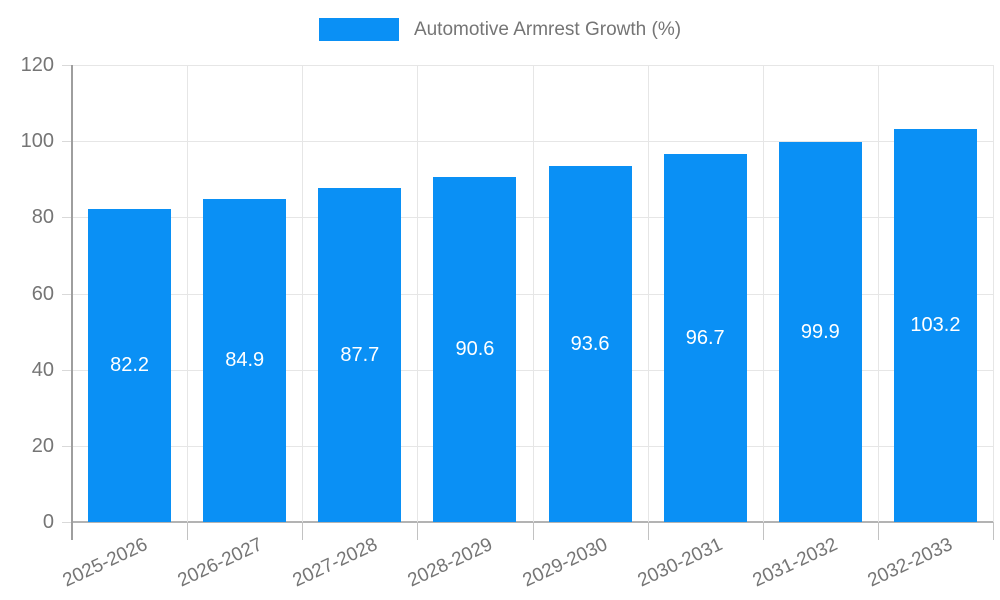  What do you see at coordinates (72, 302) in the screenshot?
I see `y-axis-line` at bounding box center [72, 302].